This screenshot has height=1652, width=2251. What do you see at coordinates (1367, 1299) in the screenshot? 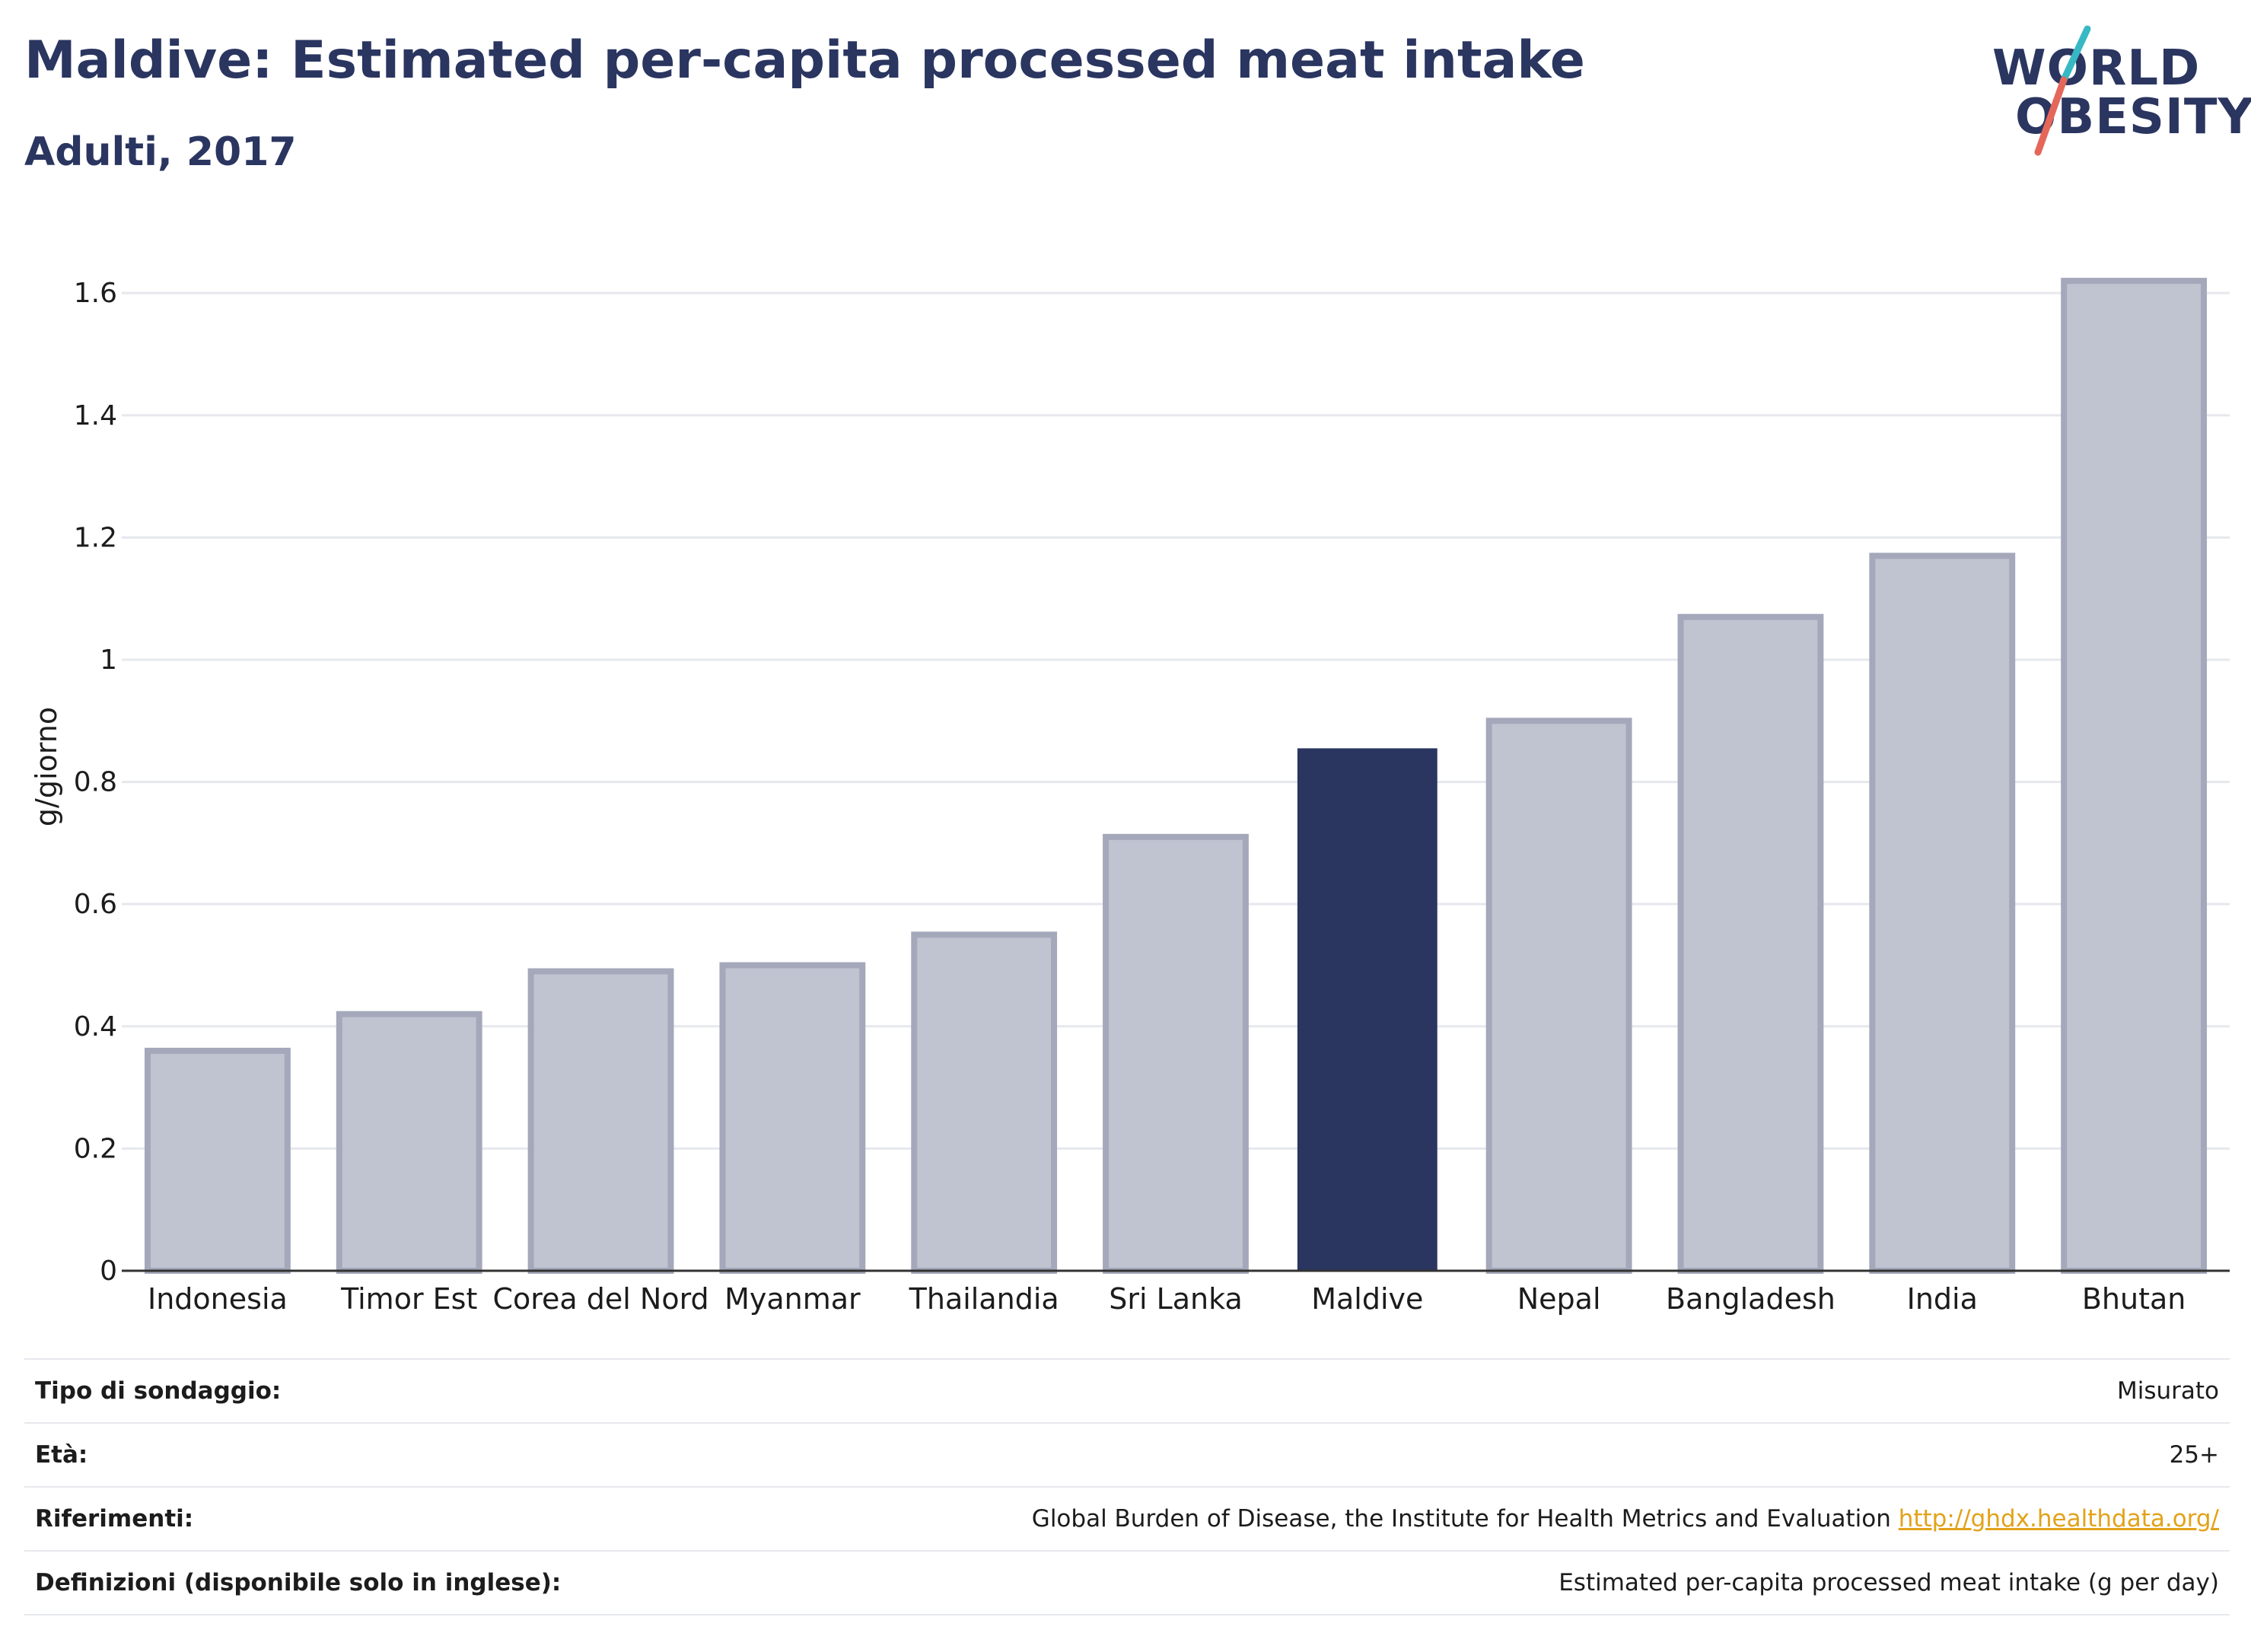
I see `x-tick-label: Maldive` at bounding box center [1367, 1299].